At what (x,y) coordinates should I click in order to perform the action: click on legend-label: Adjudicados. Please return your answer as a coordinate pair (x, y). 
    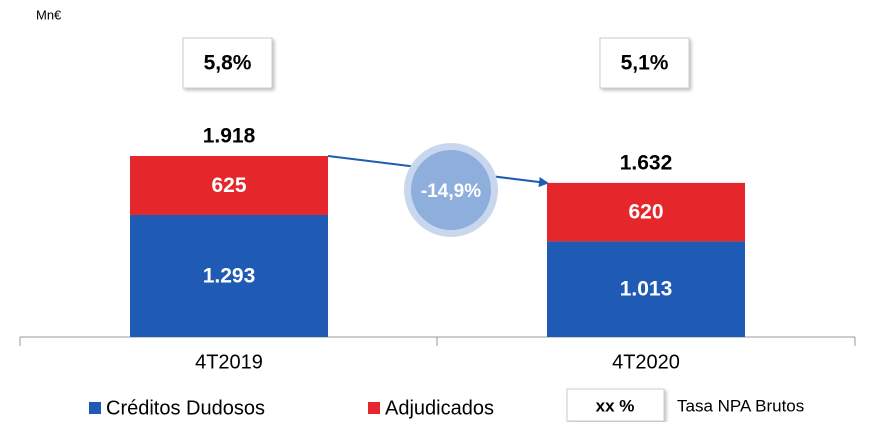
    Looking at the image, I should click on (439, 408).